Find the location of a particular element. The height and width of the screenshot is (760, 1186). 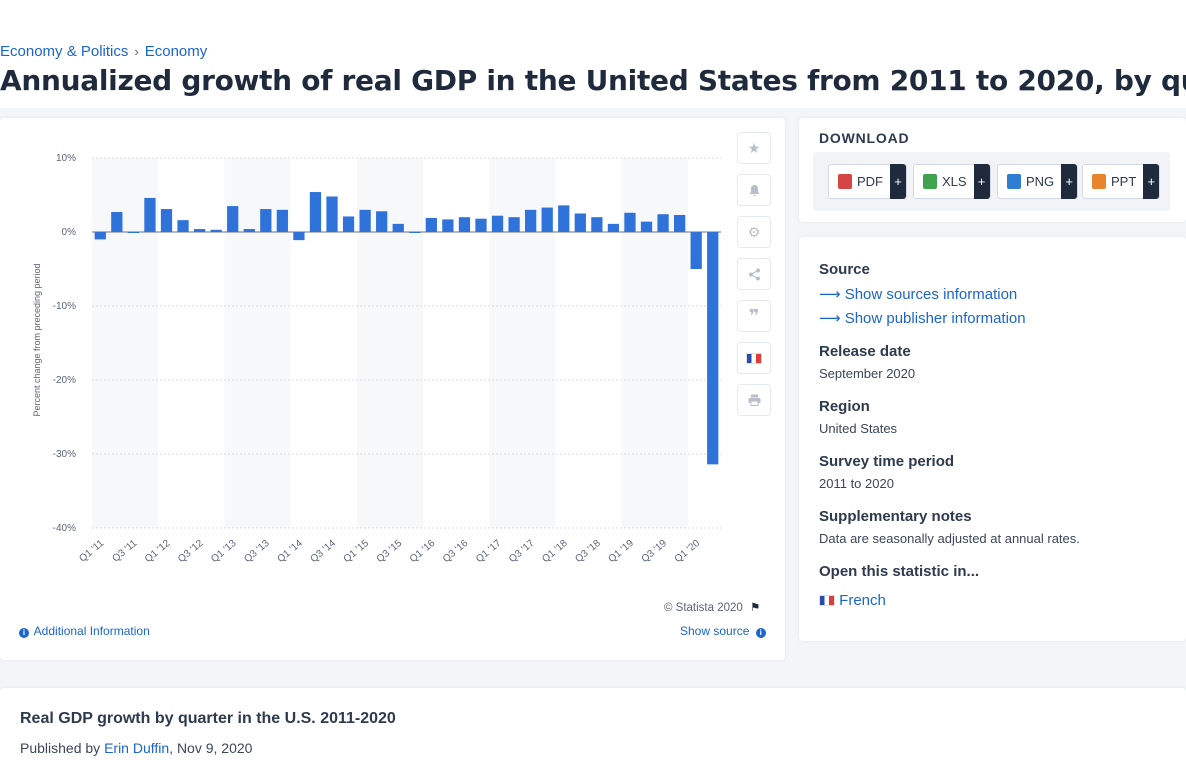

download-card: DOWNLOAD PDF + XLS + PNG + PPT + is located at coordinates (992, 170).